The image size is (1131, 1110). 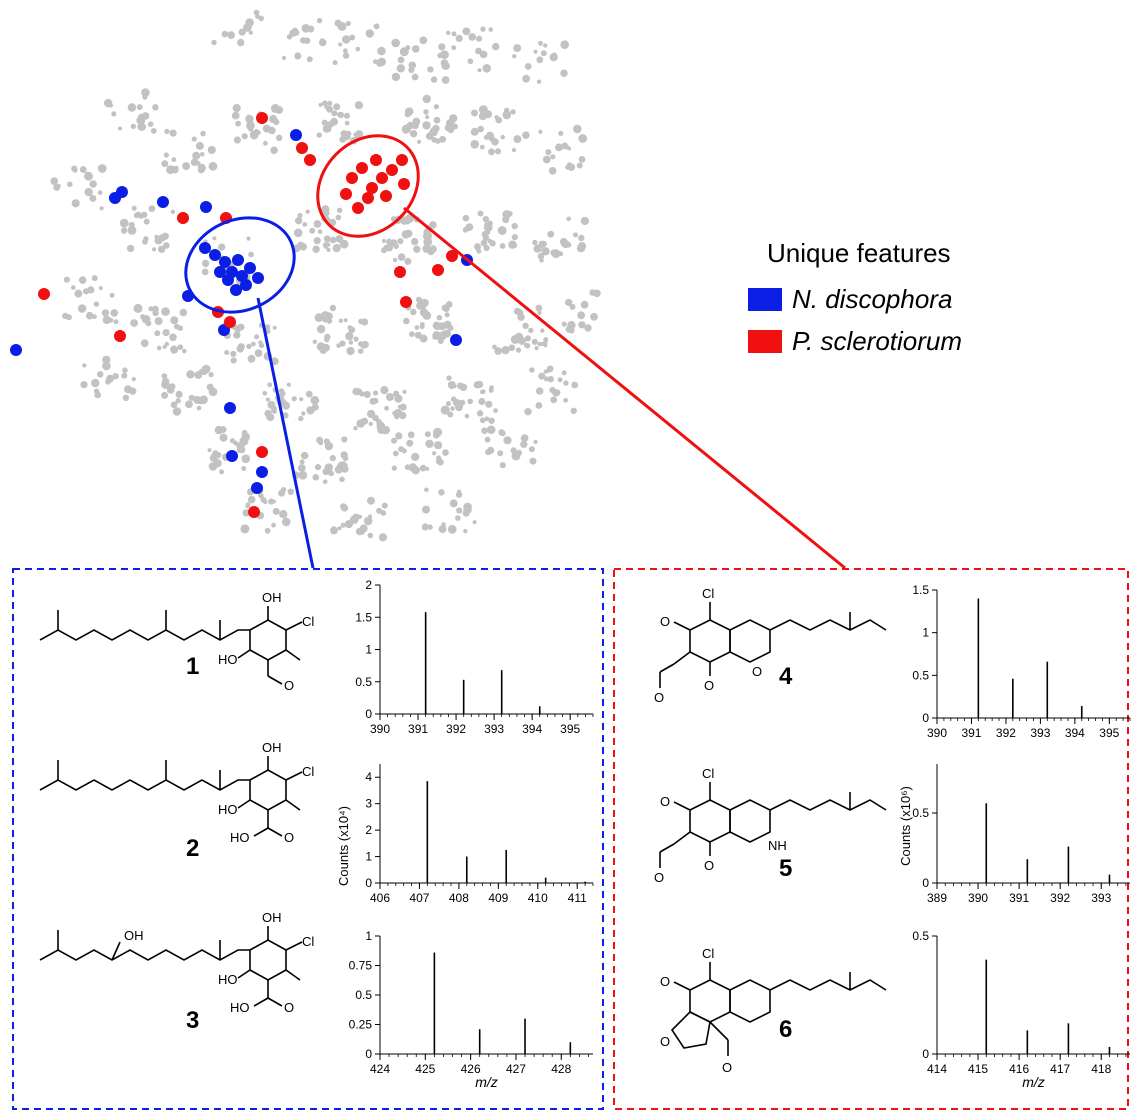 What do you see at coordinates (272, 917) in the screenshot?
I see `svg-text: OH` at bounding box center [272, 917].